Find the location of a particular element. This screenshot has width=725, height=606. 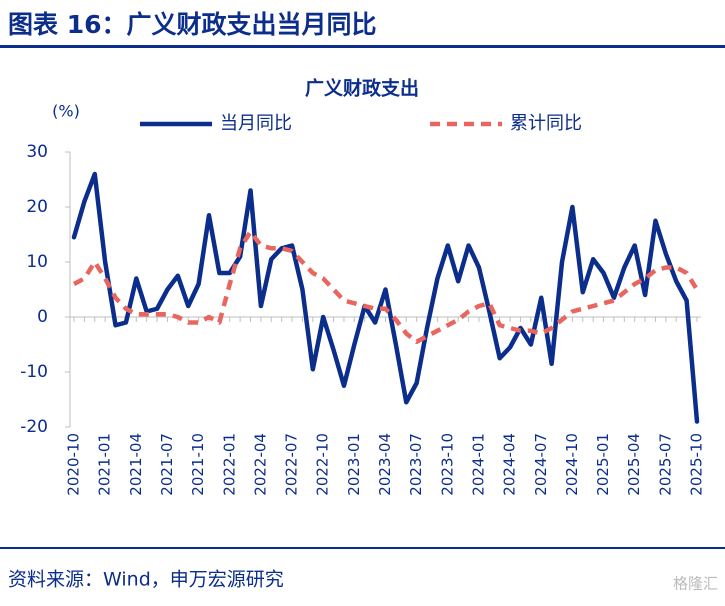

x-tick-label: 2024-04 is located at coordinates (510, 464).